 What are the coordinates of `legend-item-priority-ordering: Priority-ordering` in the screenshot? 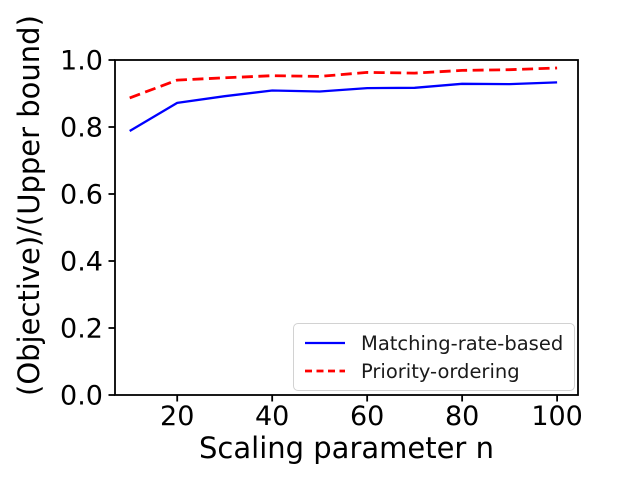 It's located at (433, 371).